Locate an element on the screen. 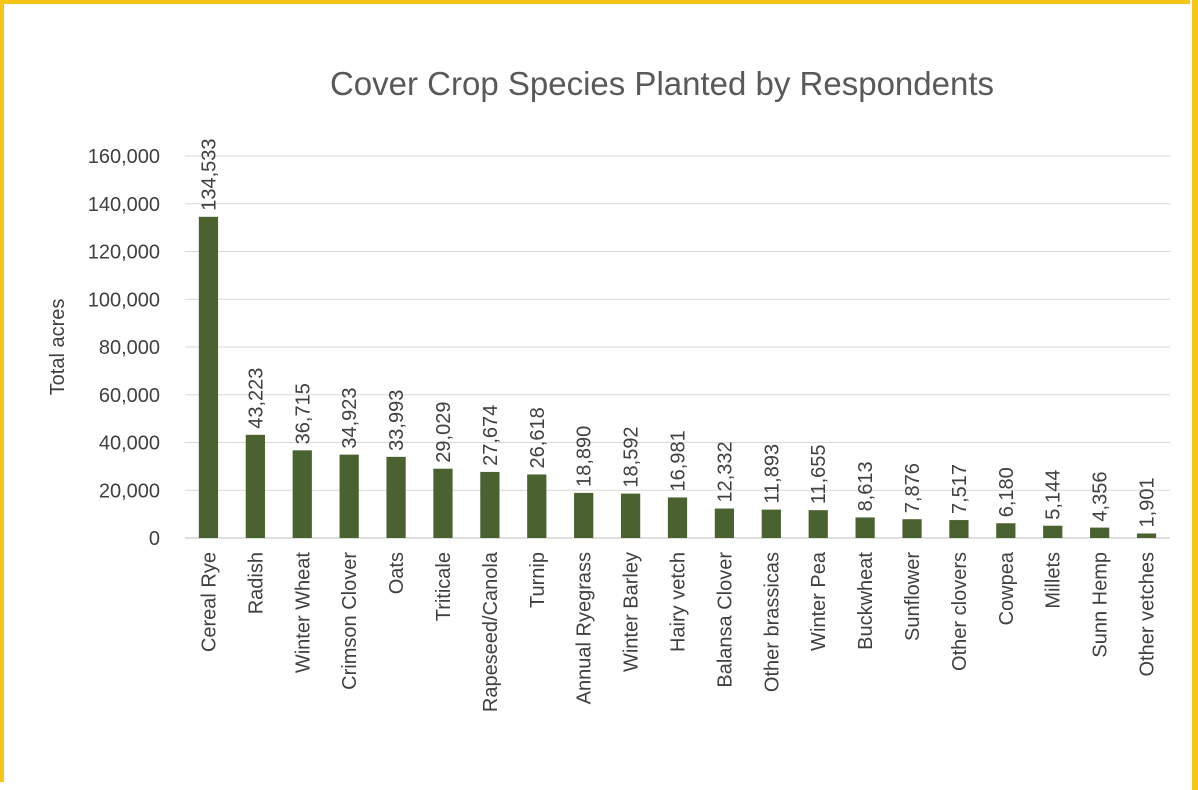  category-label: Winter Pea is located at coordinates (819, 601).